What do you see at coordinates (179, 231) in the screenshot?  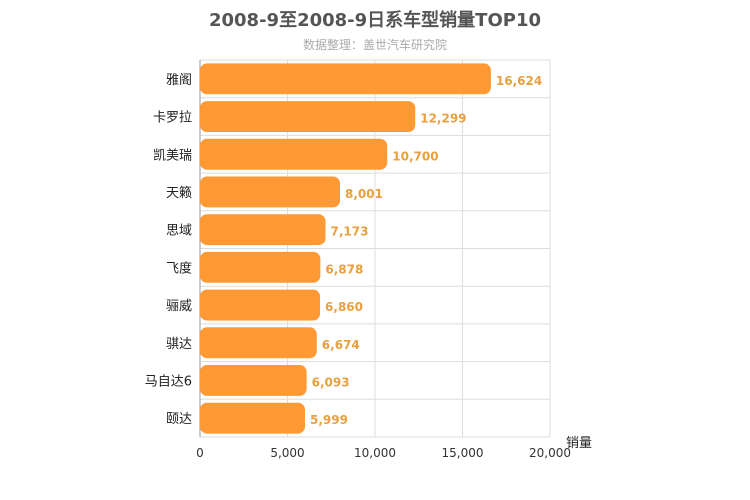 I see `category-label: 思域` at bounding box center [179, 231].